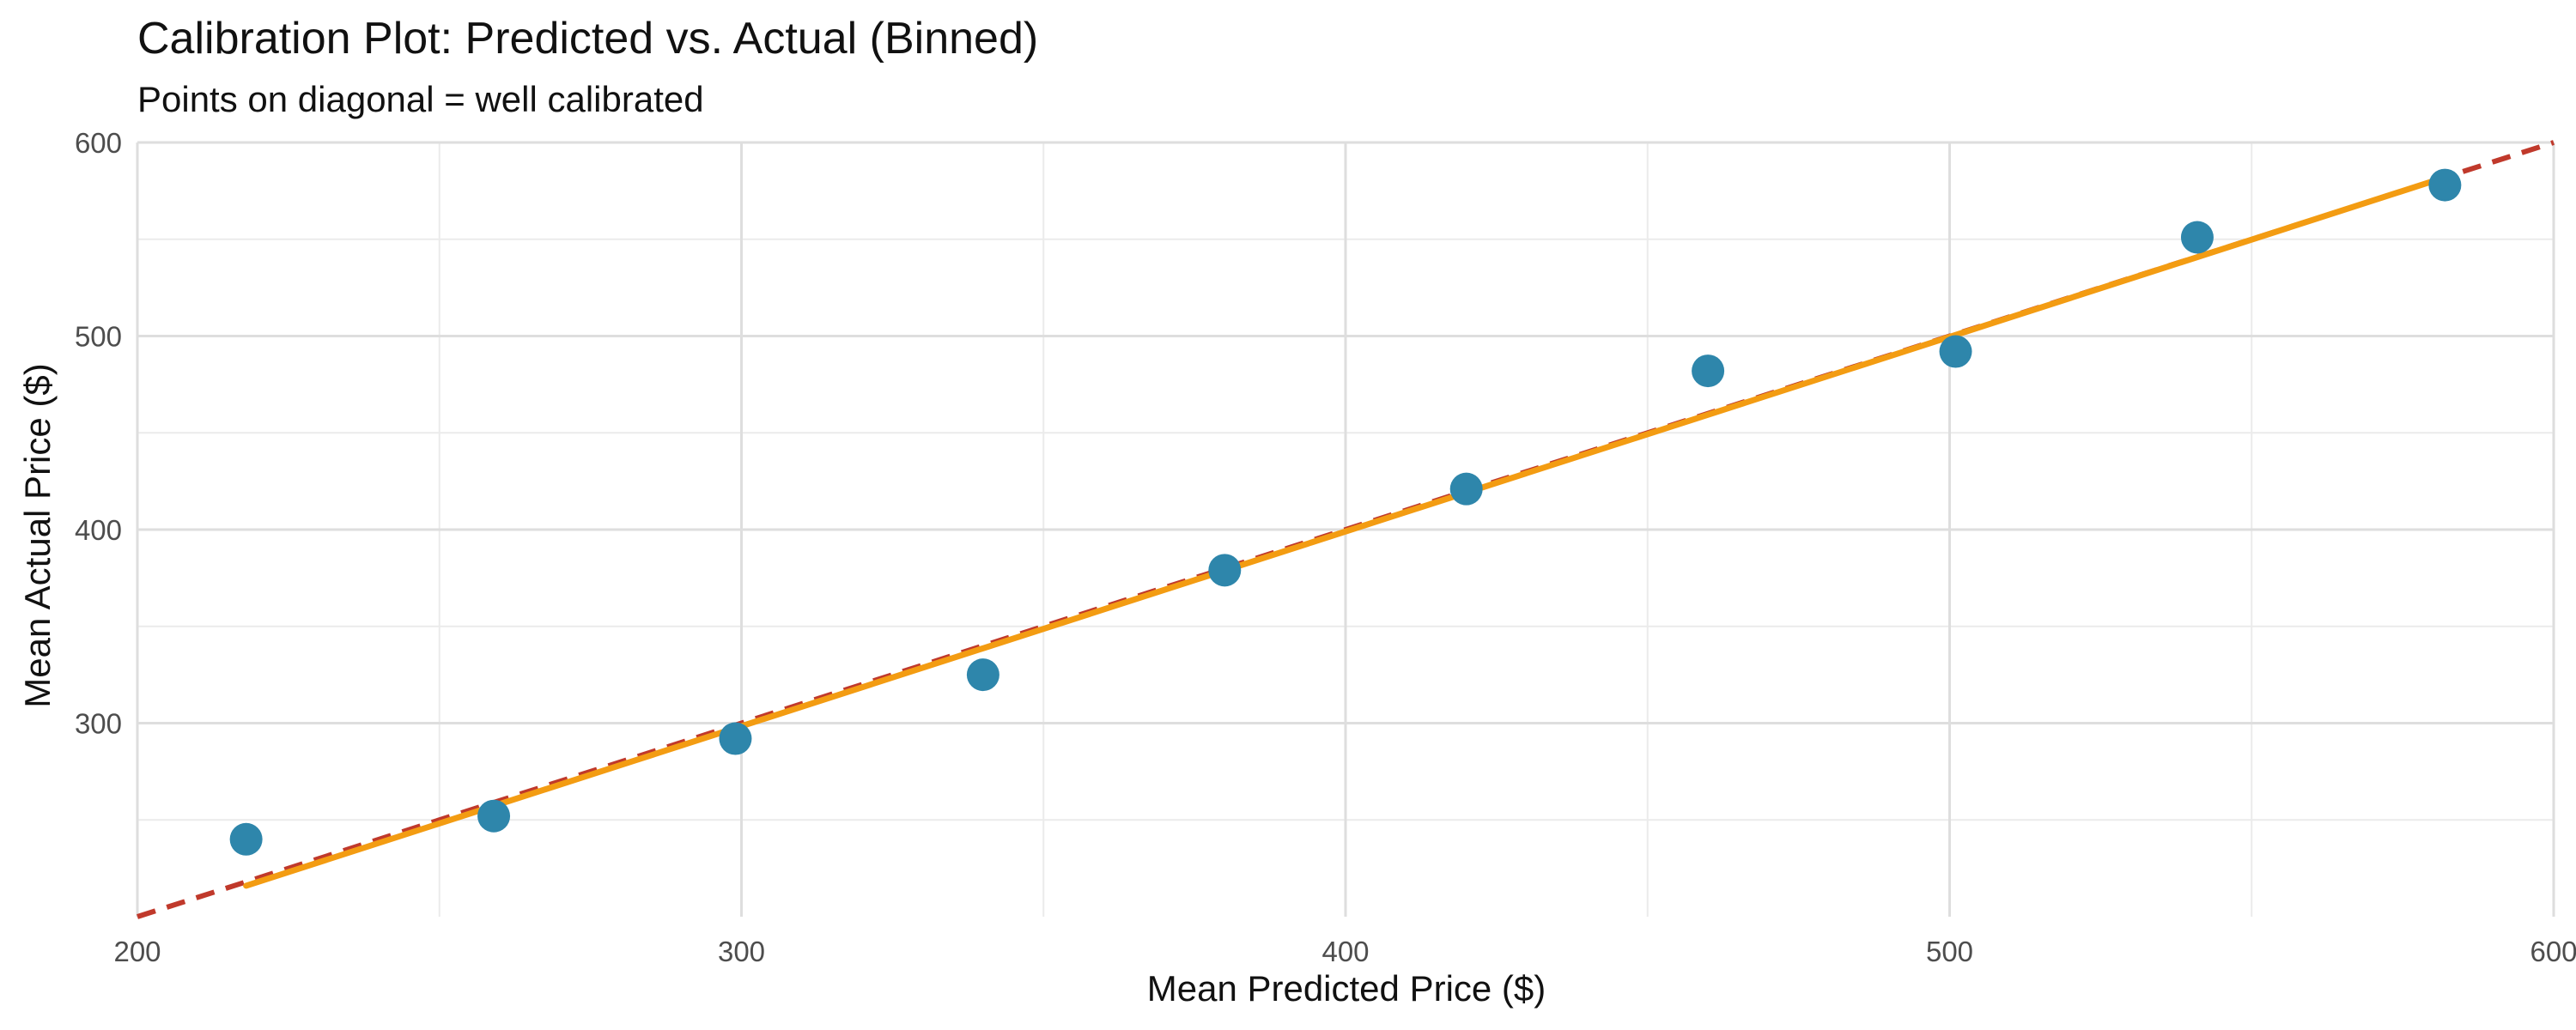 This screenshot has width=2576, height=1030. Describe the element at coordinates (1950, 951) in the screenshot. I see `x-tick-label: 500` at that location.